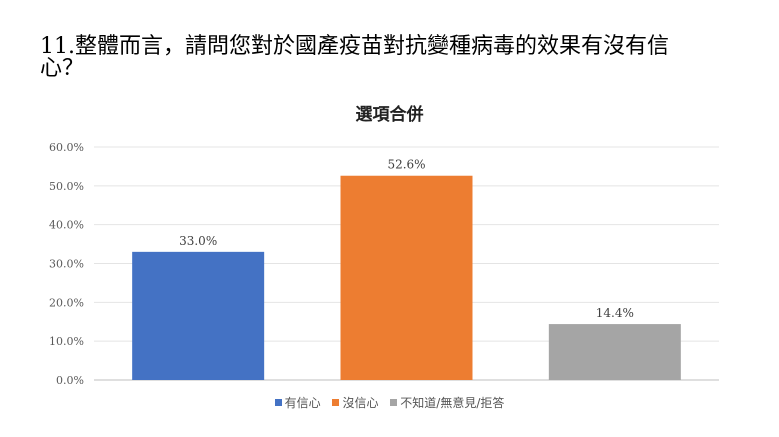 The width and height of the screenshot is (779, 437). What do you see at coordinates (66, 225) in the screenshot?
I see `y-tick-label: 40.0%` at bounding box center [66, 225].